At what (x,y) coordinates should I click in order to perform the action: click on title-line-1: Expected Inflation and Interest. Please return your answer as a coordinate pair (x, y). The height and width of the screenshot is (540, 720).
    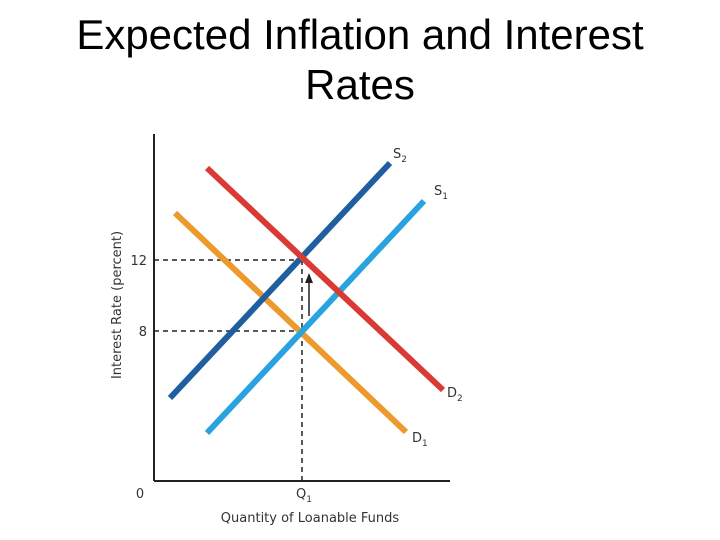
    Looking at the image, I should click on (360, 34).